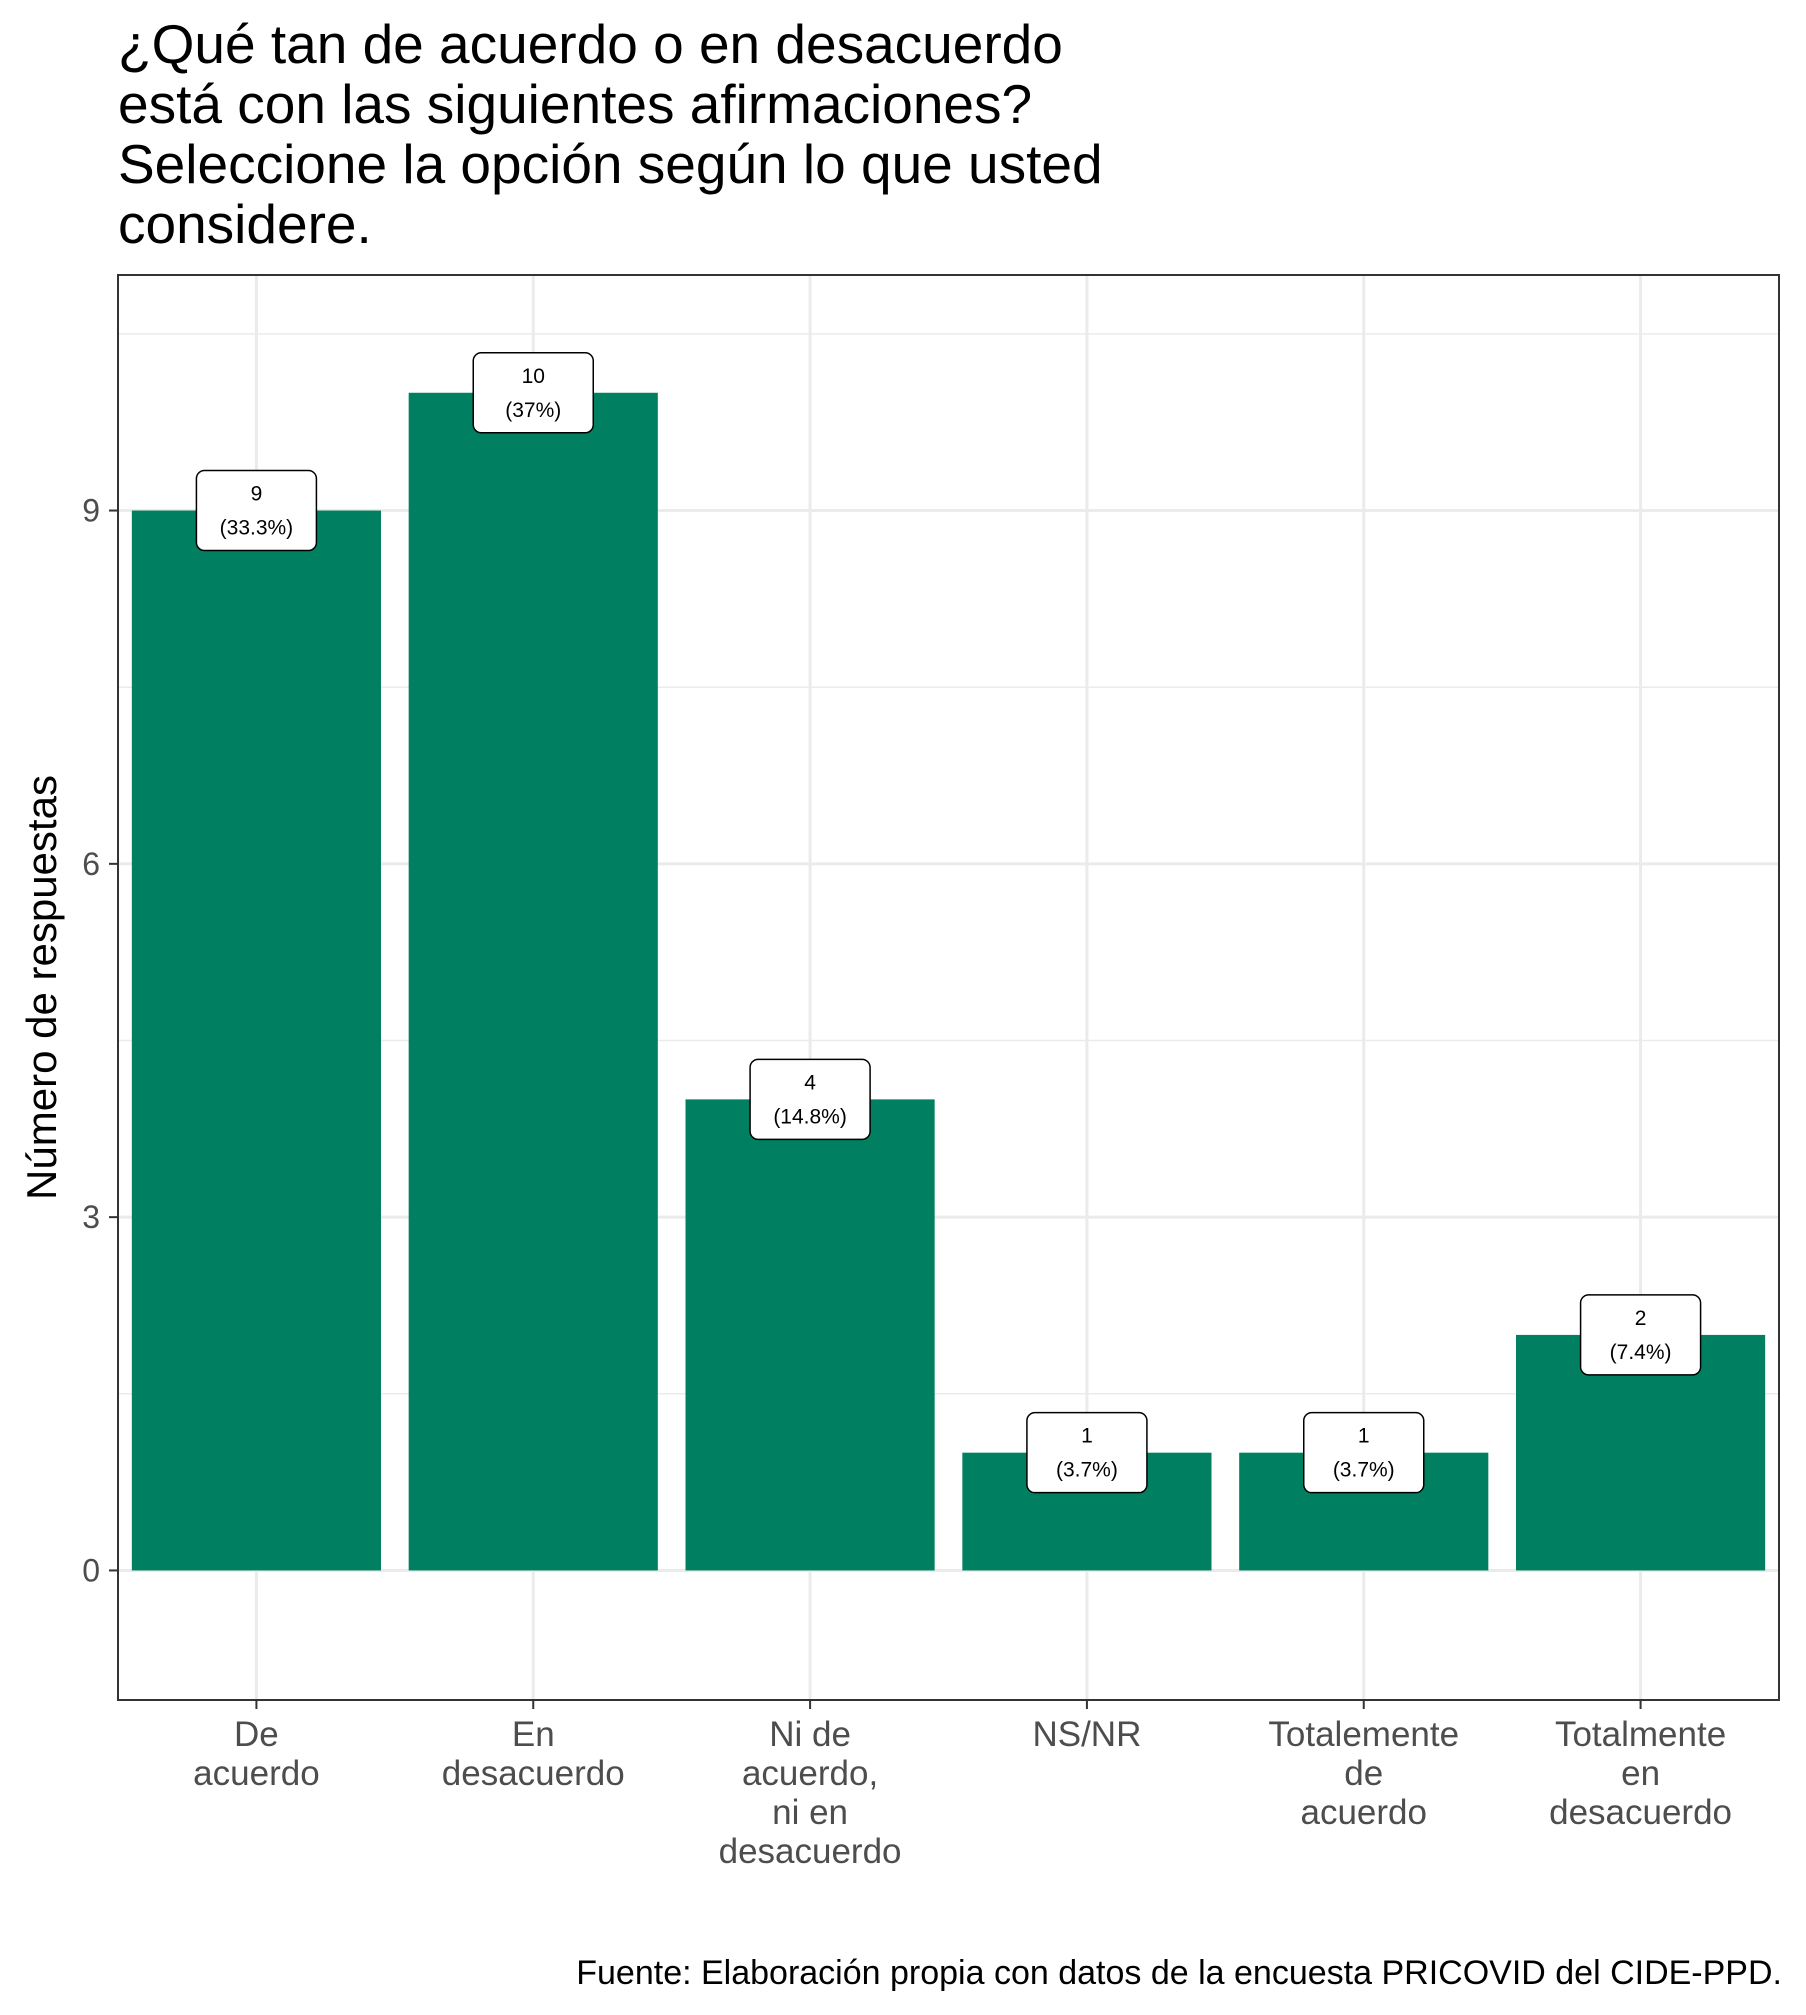  What do you see at coordinates (1363, 1773) in the screenshot?
I see `x-tick-label: Totalemente de acuerdo` at bounding box center [1363, 1773].